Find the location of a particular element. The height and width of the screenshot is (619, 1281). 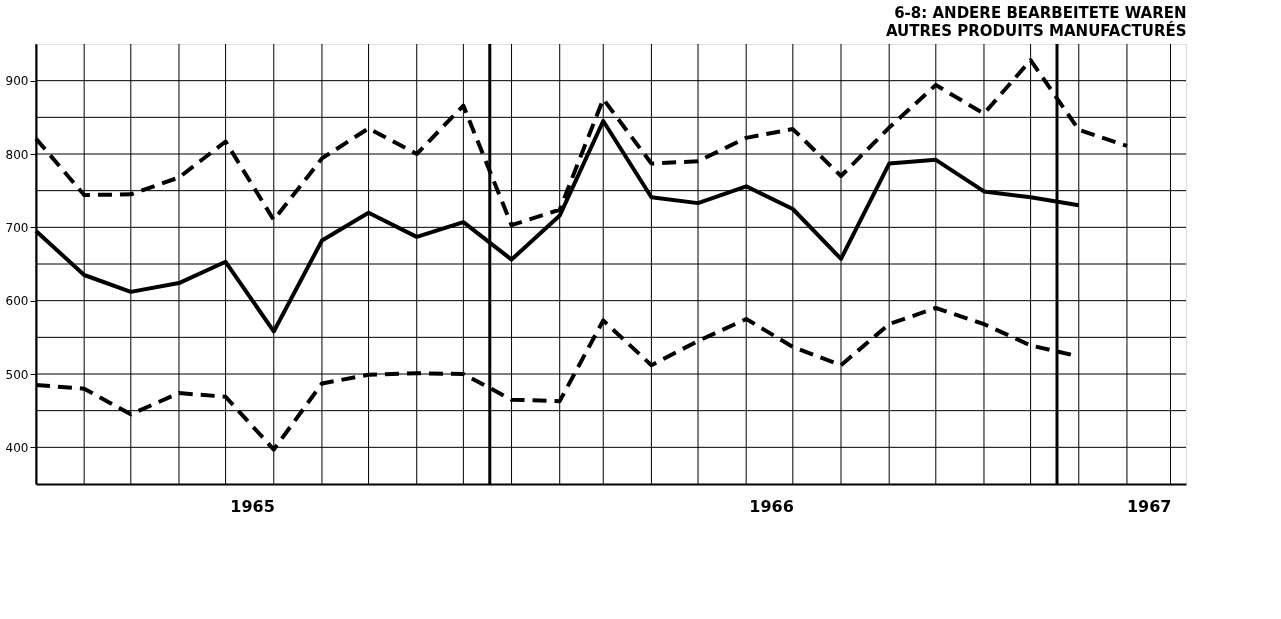

x-tick-label: 1965 is located at coordinates (252, 506).